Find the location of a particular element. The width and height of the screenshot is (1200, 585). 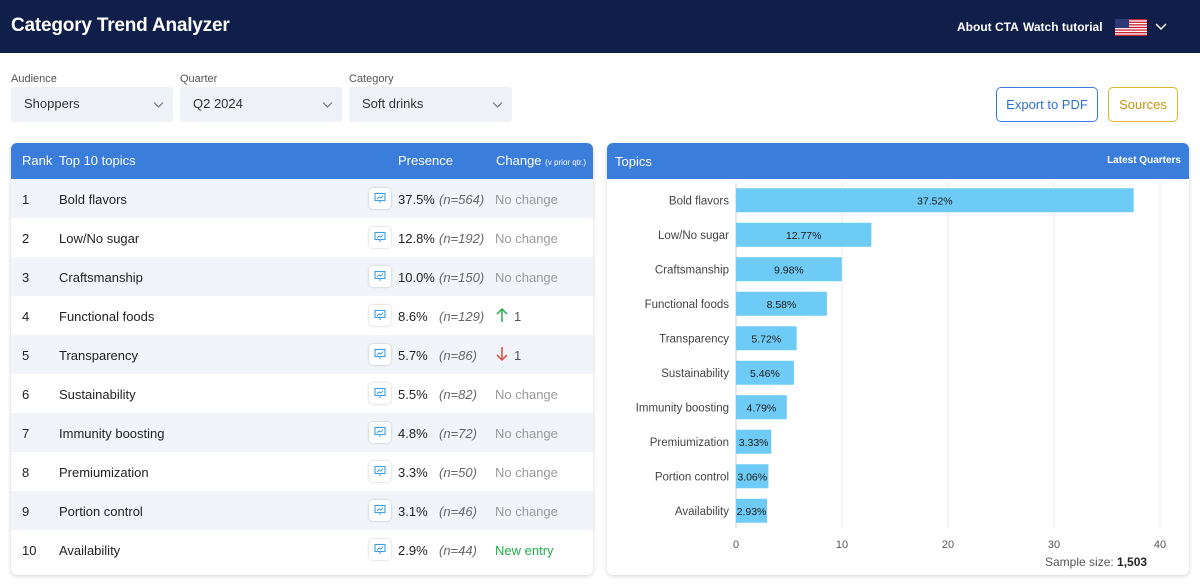

bar-value-label: 5.72% is located at coordinates (766, 339).